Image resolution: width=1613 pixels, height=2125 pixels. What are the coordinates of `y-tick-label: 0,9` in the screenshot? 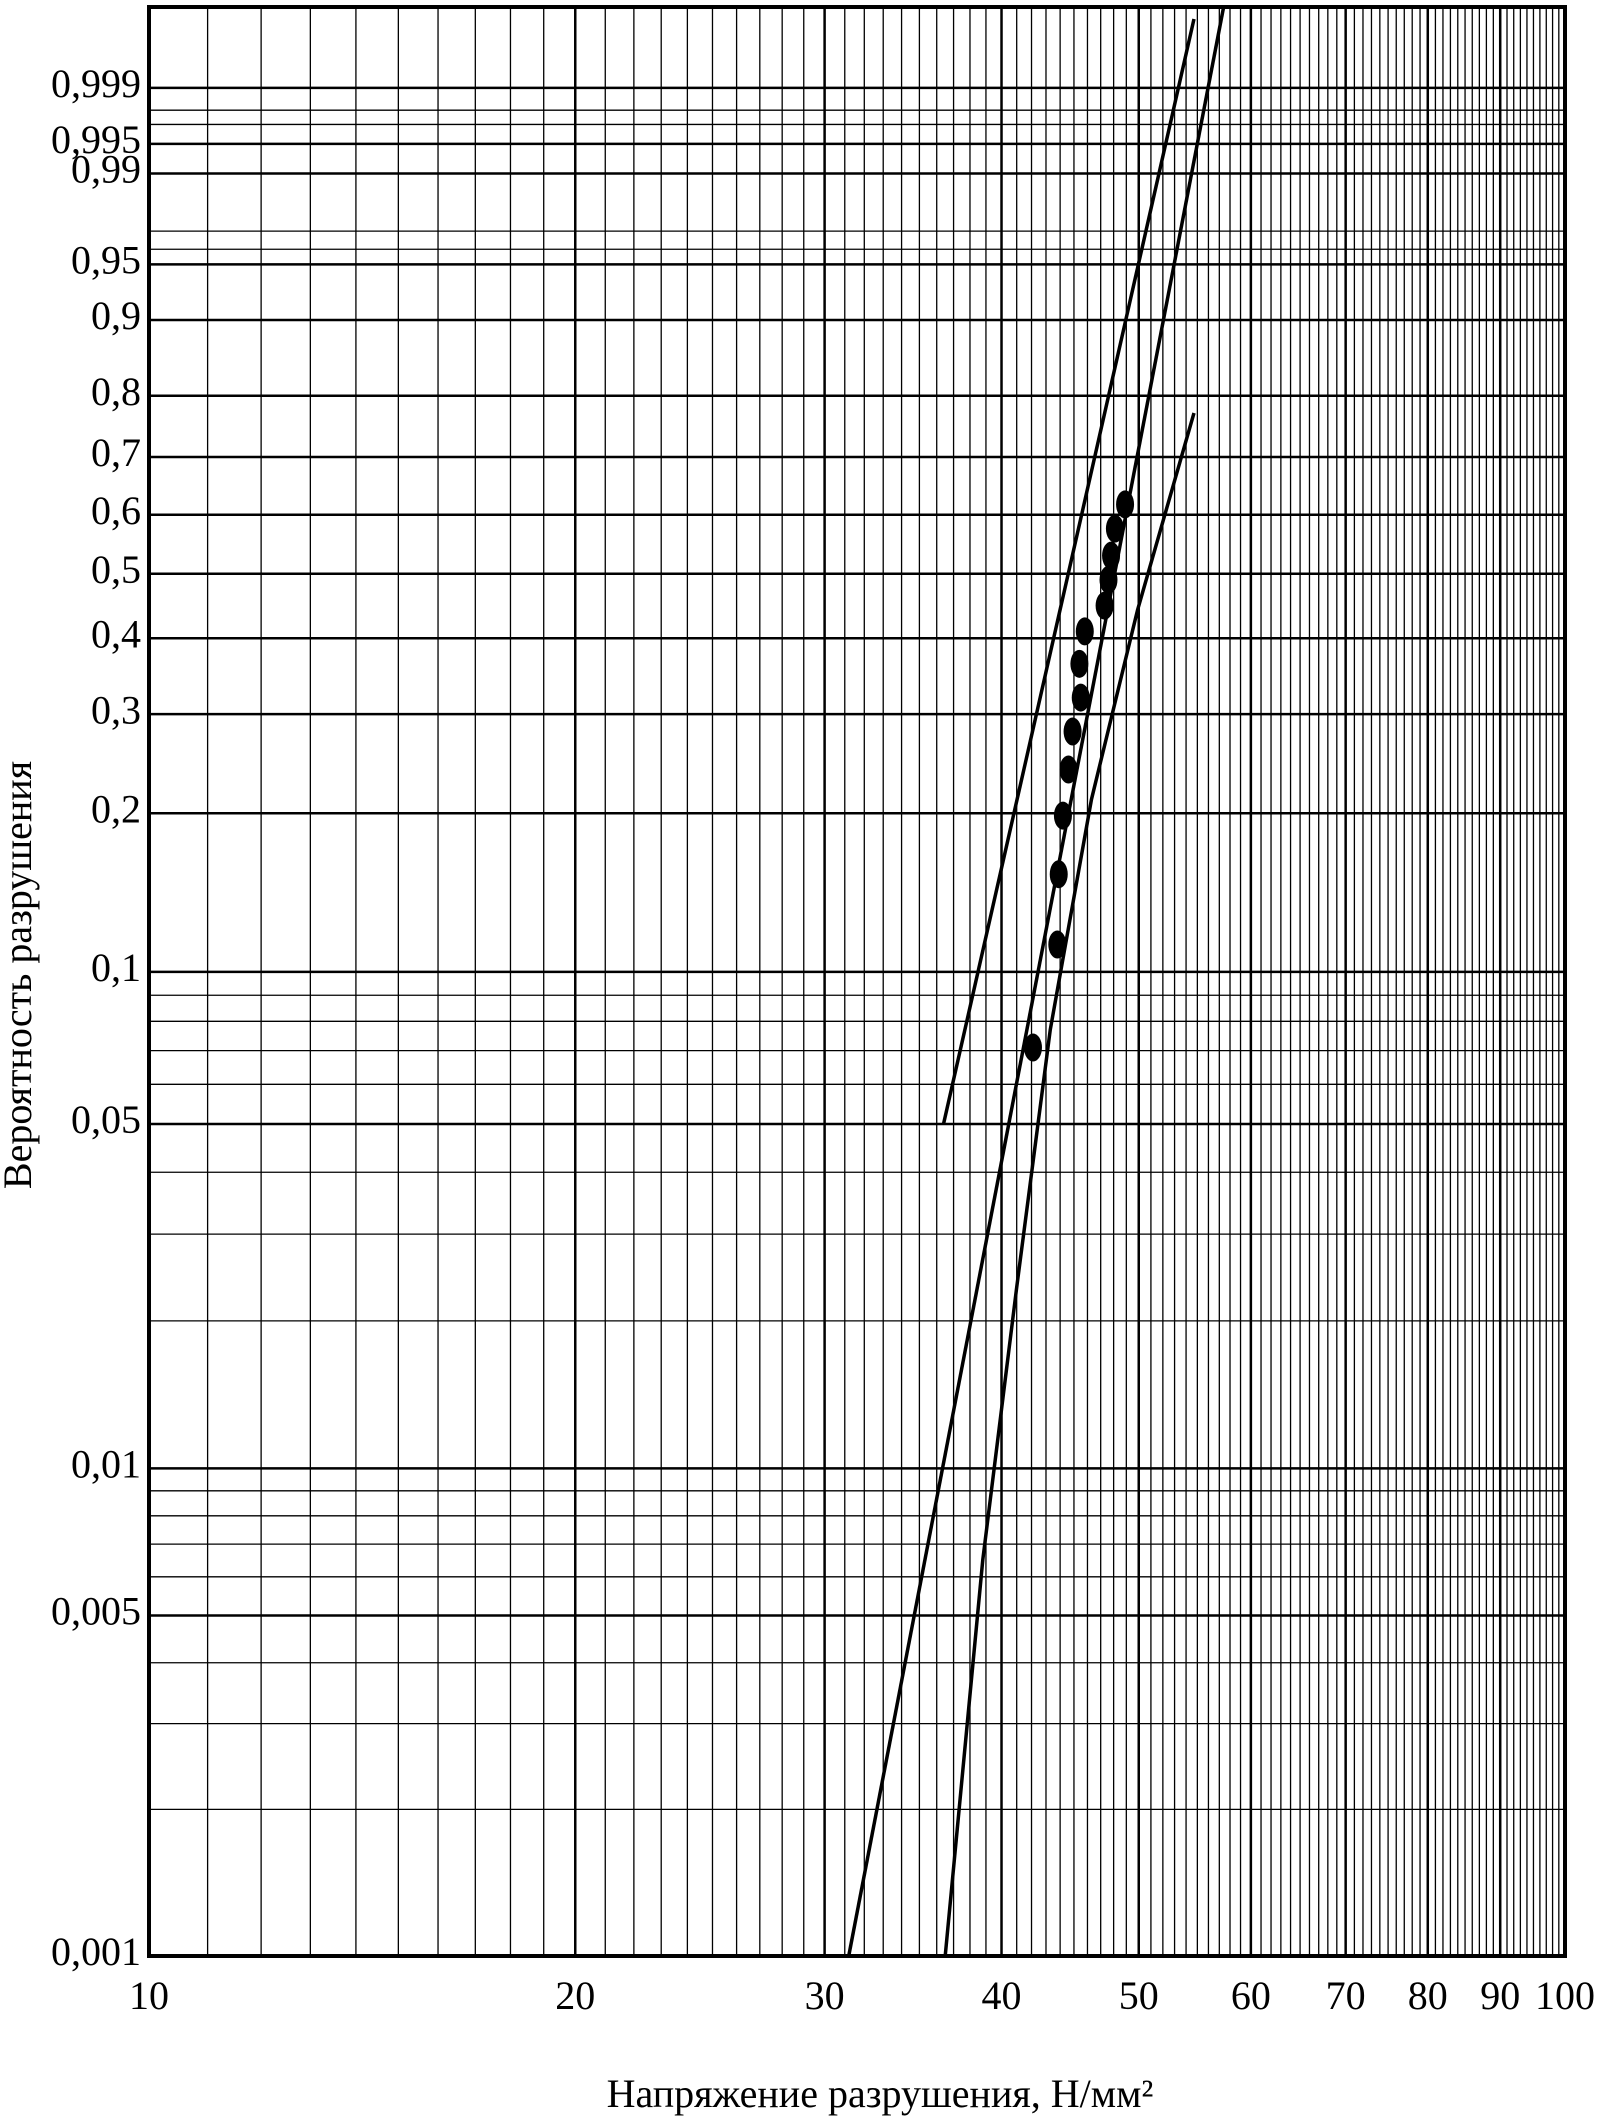 It's located at (116, 315).